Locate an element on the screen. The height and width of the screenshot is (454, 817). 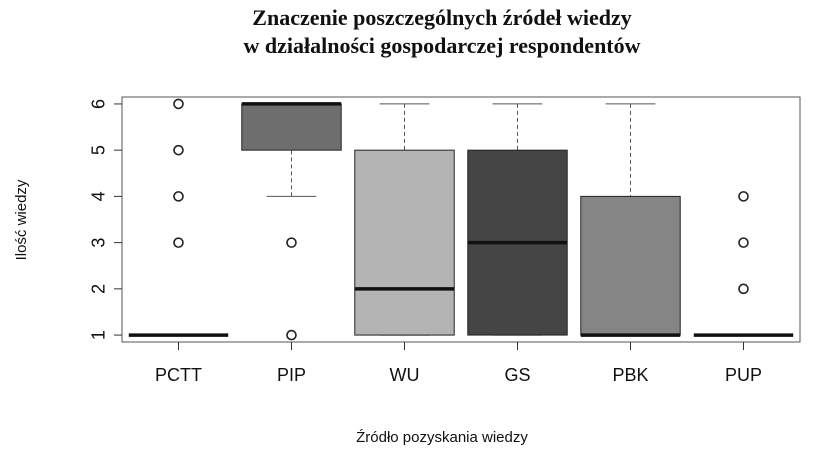
y-tick-label: 2 is located at coordinates (99, 289).